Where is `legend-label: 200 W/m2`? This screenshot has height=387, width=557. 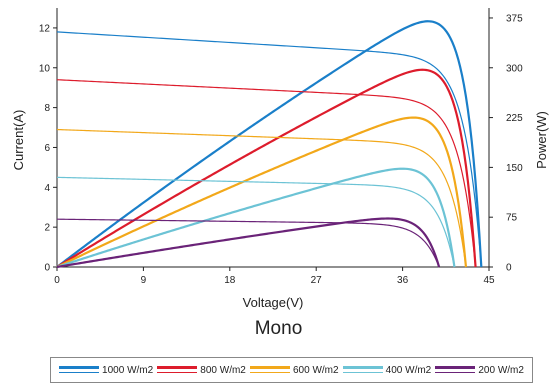 legend-label: 200 W/m2 is located at coordinates (501, 370).